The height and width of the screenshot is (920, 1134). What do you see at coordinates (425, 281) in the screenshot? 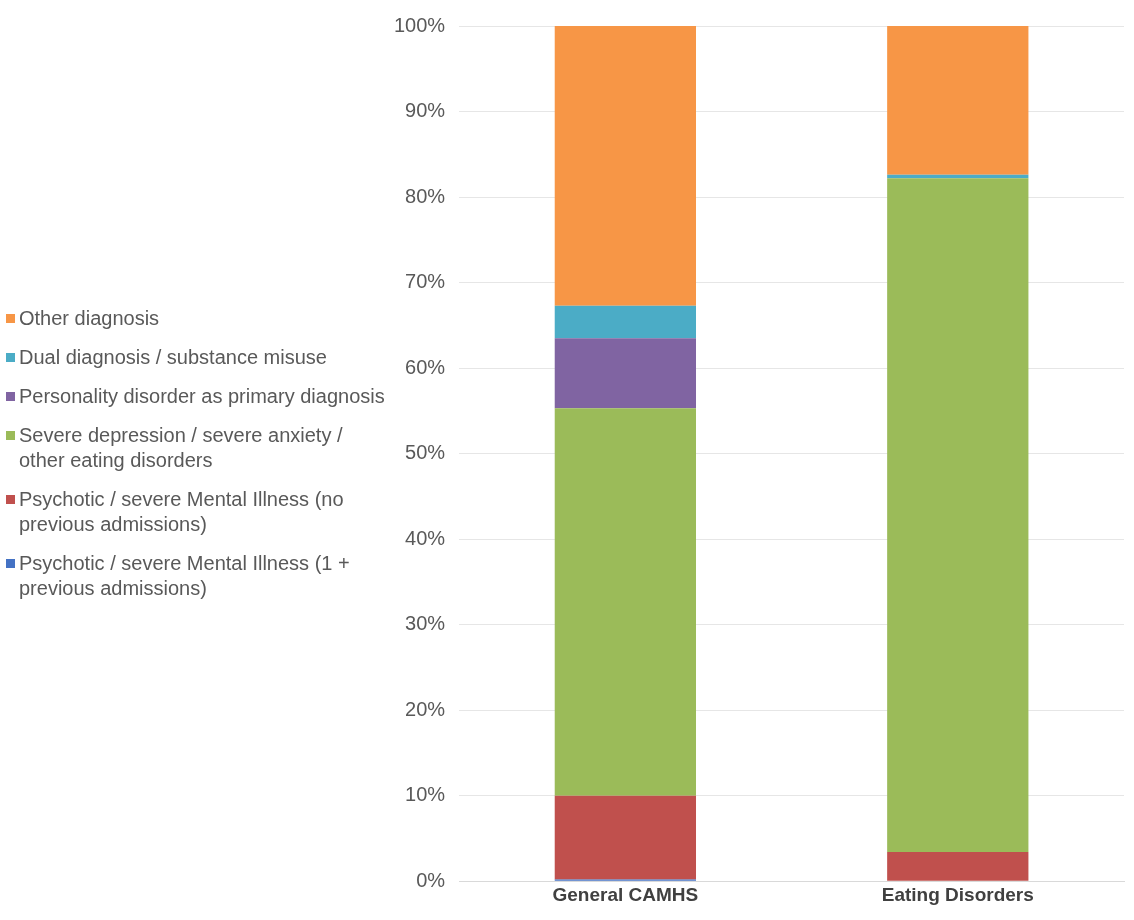
I see `y-tick-label: 70%` at bounding box center [425, 281].